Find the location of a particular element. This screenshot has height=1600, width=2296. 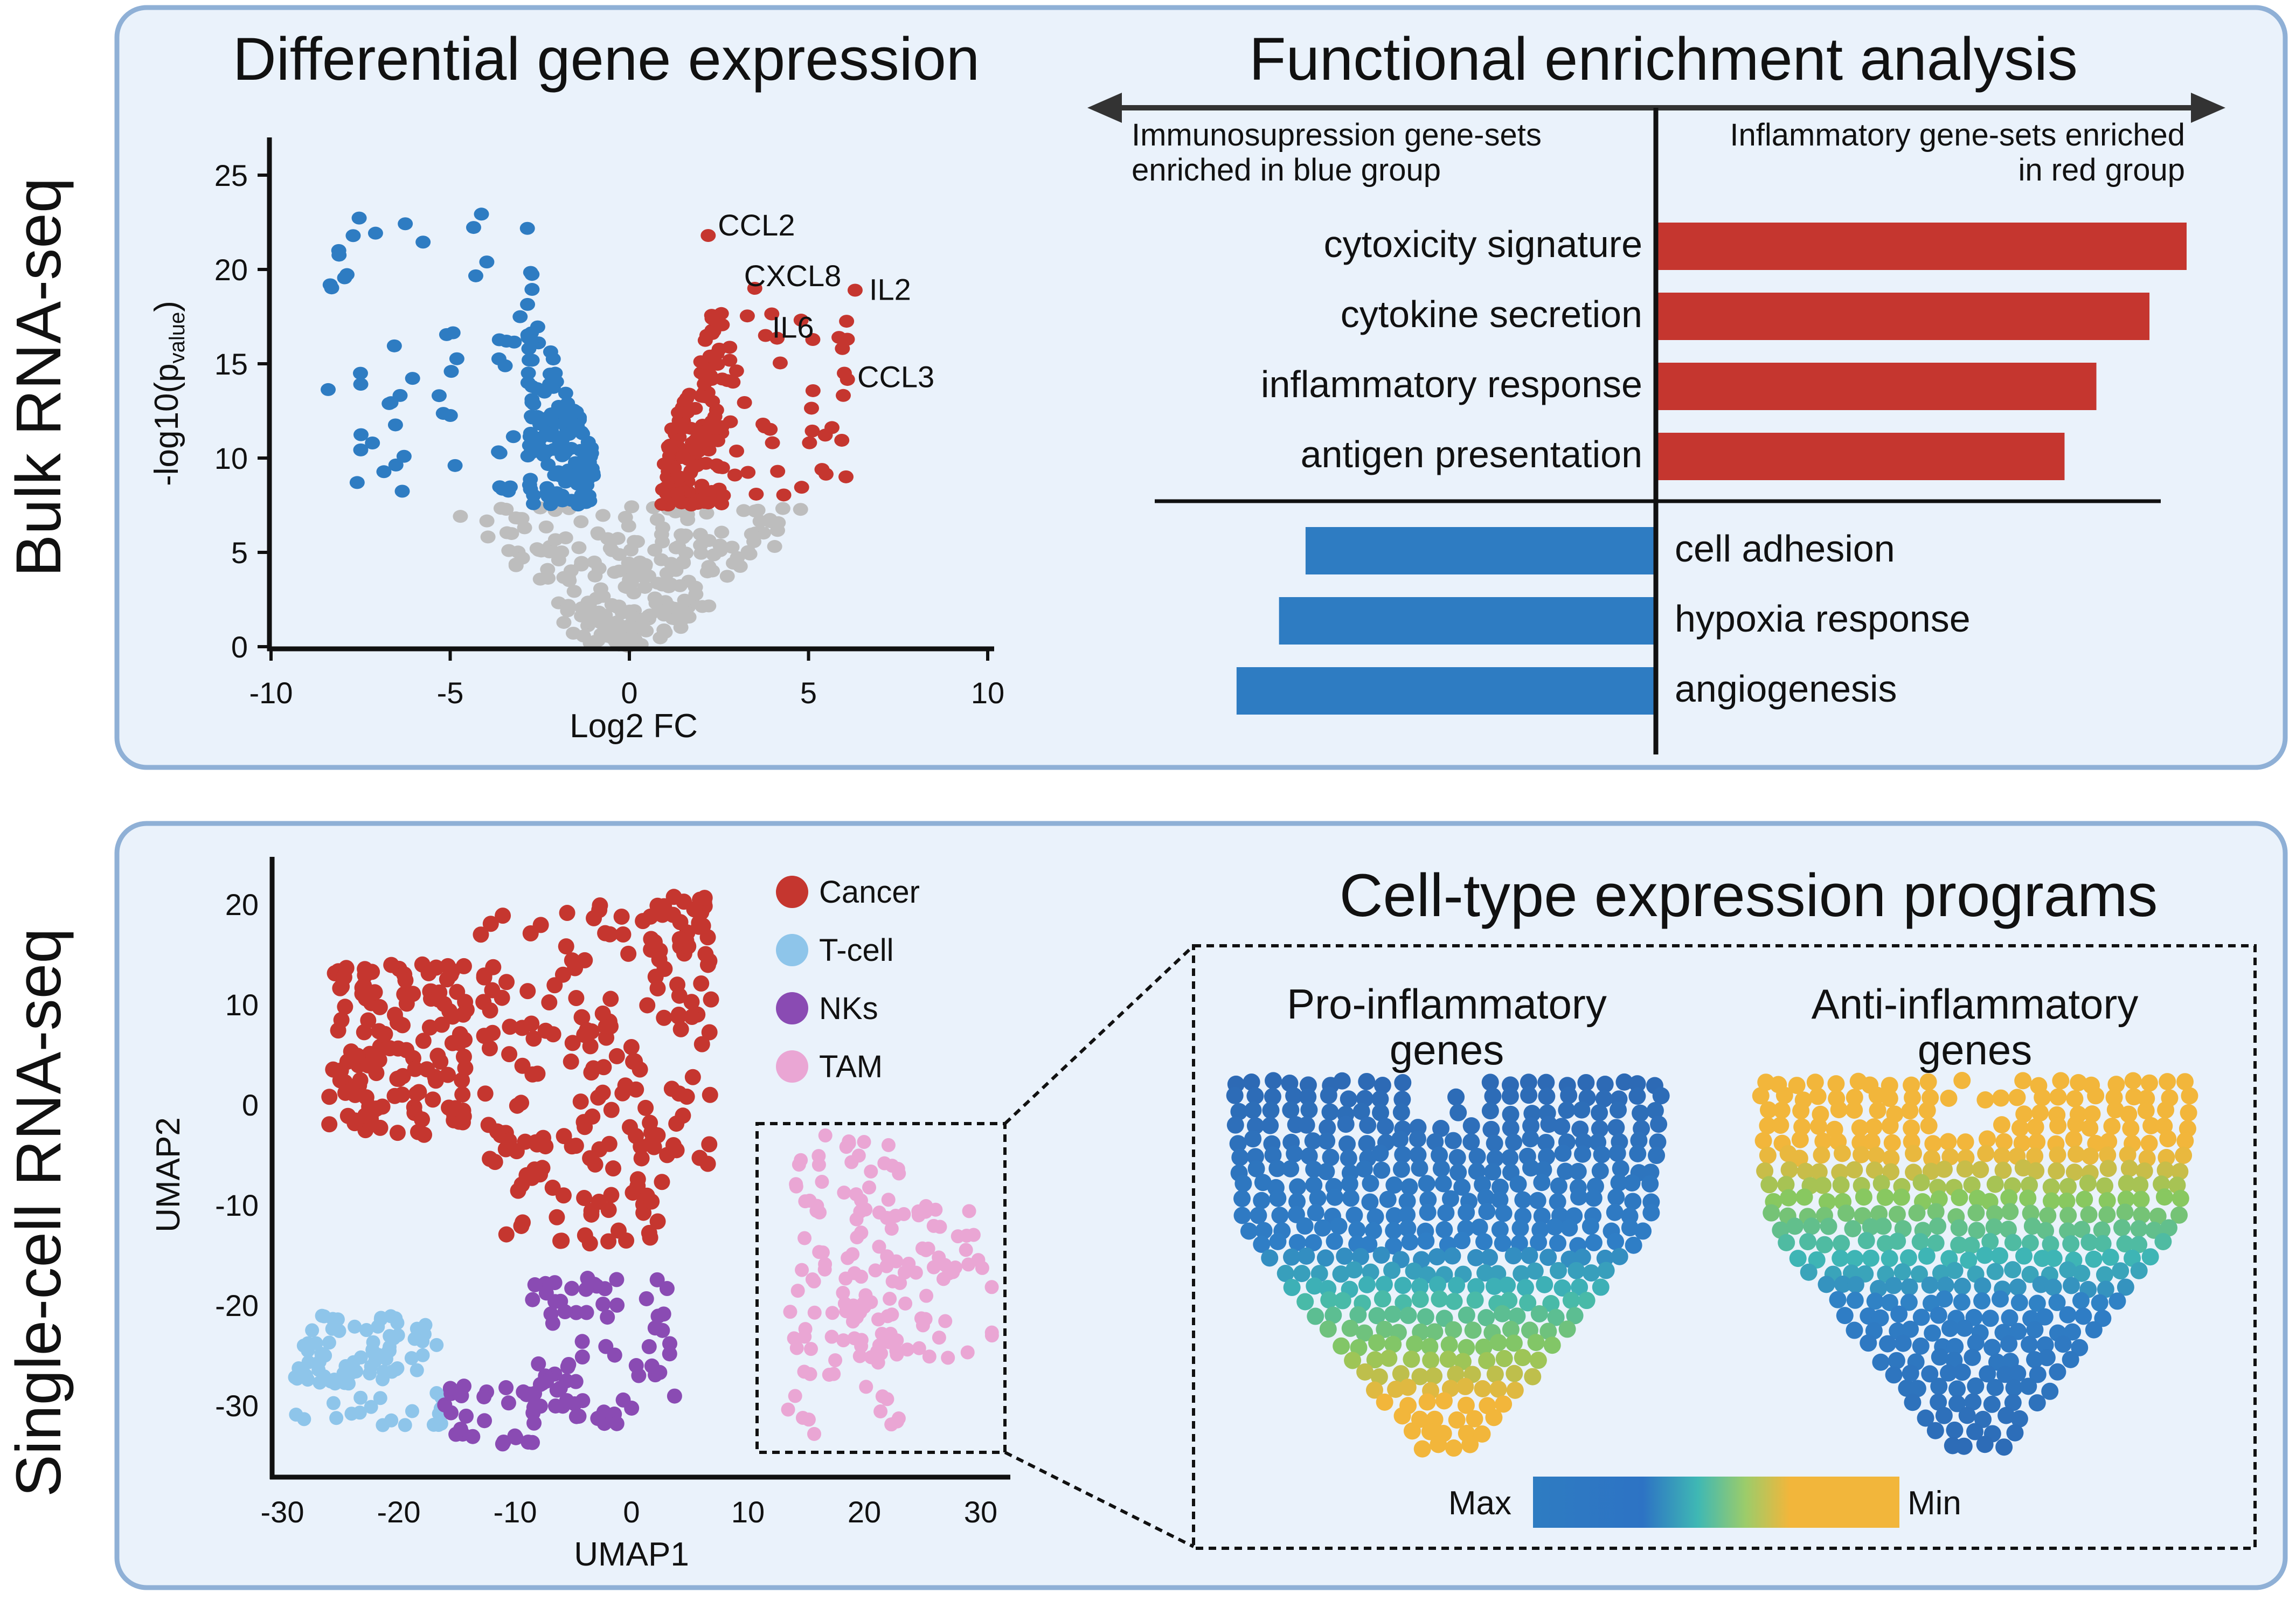

umap-y-tick-label: 10 is located at coordinates (242, 1005).